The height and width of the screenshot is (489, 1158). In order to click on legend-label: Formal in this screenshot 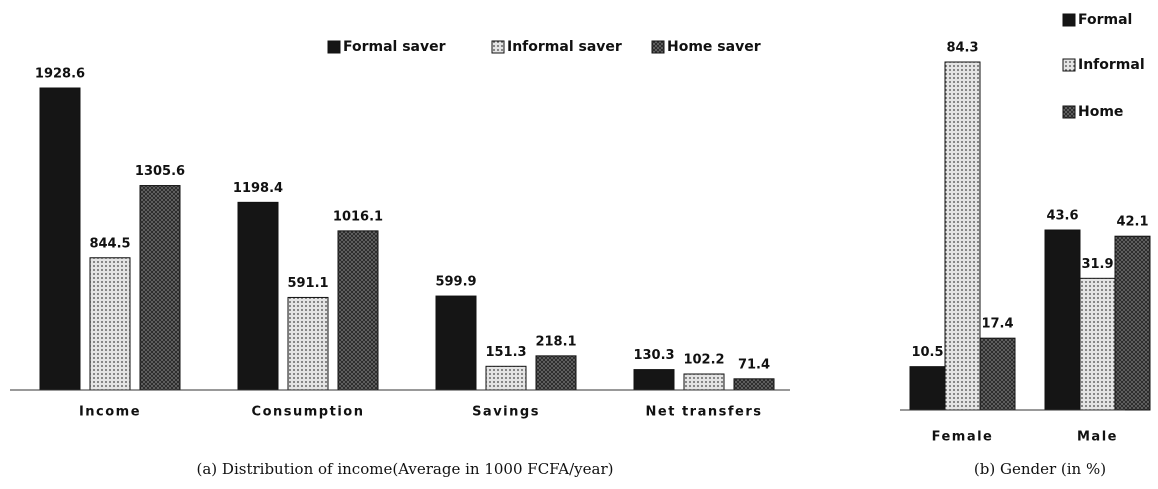, I will do `click(1105, 20)`.